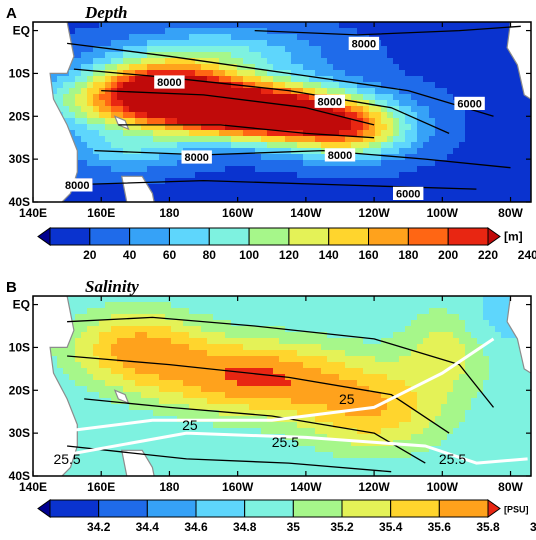 The width and height of the screenshot is (536, 540). I want to click on y-tick-label: 20S, so click(19, 116).